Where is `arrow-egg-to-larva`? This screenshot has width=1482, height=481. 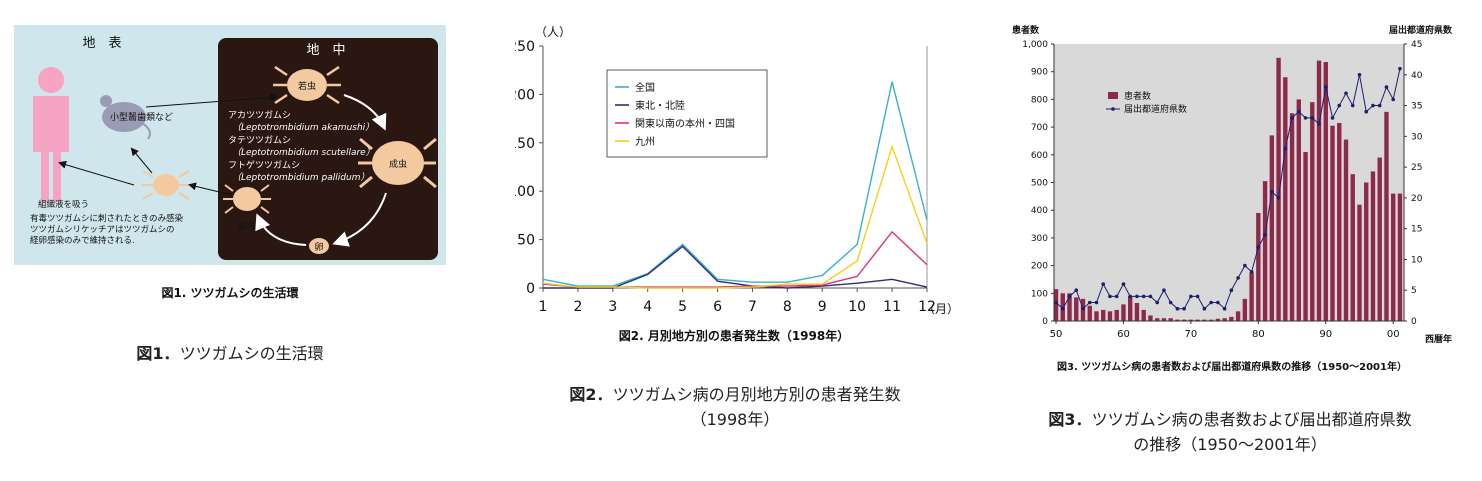 arrow-egg-to-larva is located at coordinates (281, 229).